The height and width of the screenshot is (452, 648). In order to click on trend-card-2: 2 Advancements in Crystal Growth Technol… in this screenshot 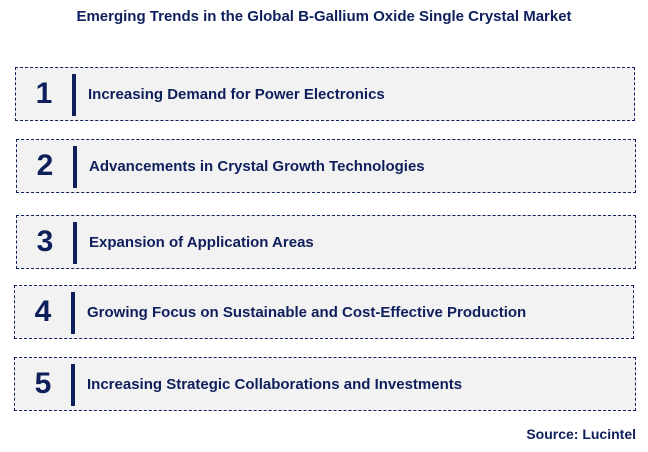, I will do `click(326, 166)`.